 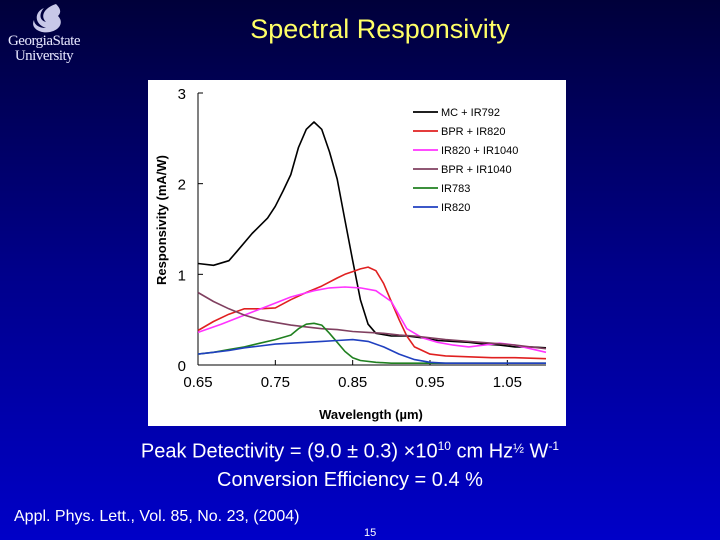 What do you see at coordinates (289, 451) in the screenshot?
I see `caption1-prefix: Peak Detectivity = (9.0 ± 0.3) ×10` at bounding box center [289, 451].